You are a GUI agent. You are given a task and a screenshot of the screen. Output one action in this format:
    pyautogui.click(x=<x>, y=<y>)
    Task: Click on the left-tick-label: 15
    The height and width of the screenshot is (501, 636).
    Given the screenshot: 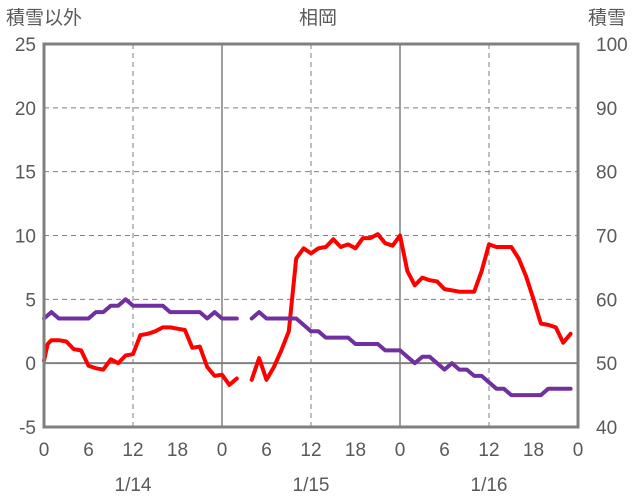 What is the action you would take?
    pyautogui.click(x=25, y=173)
    